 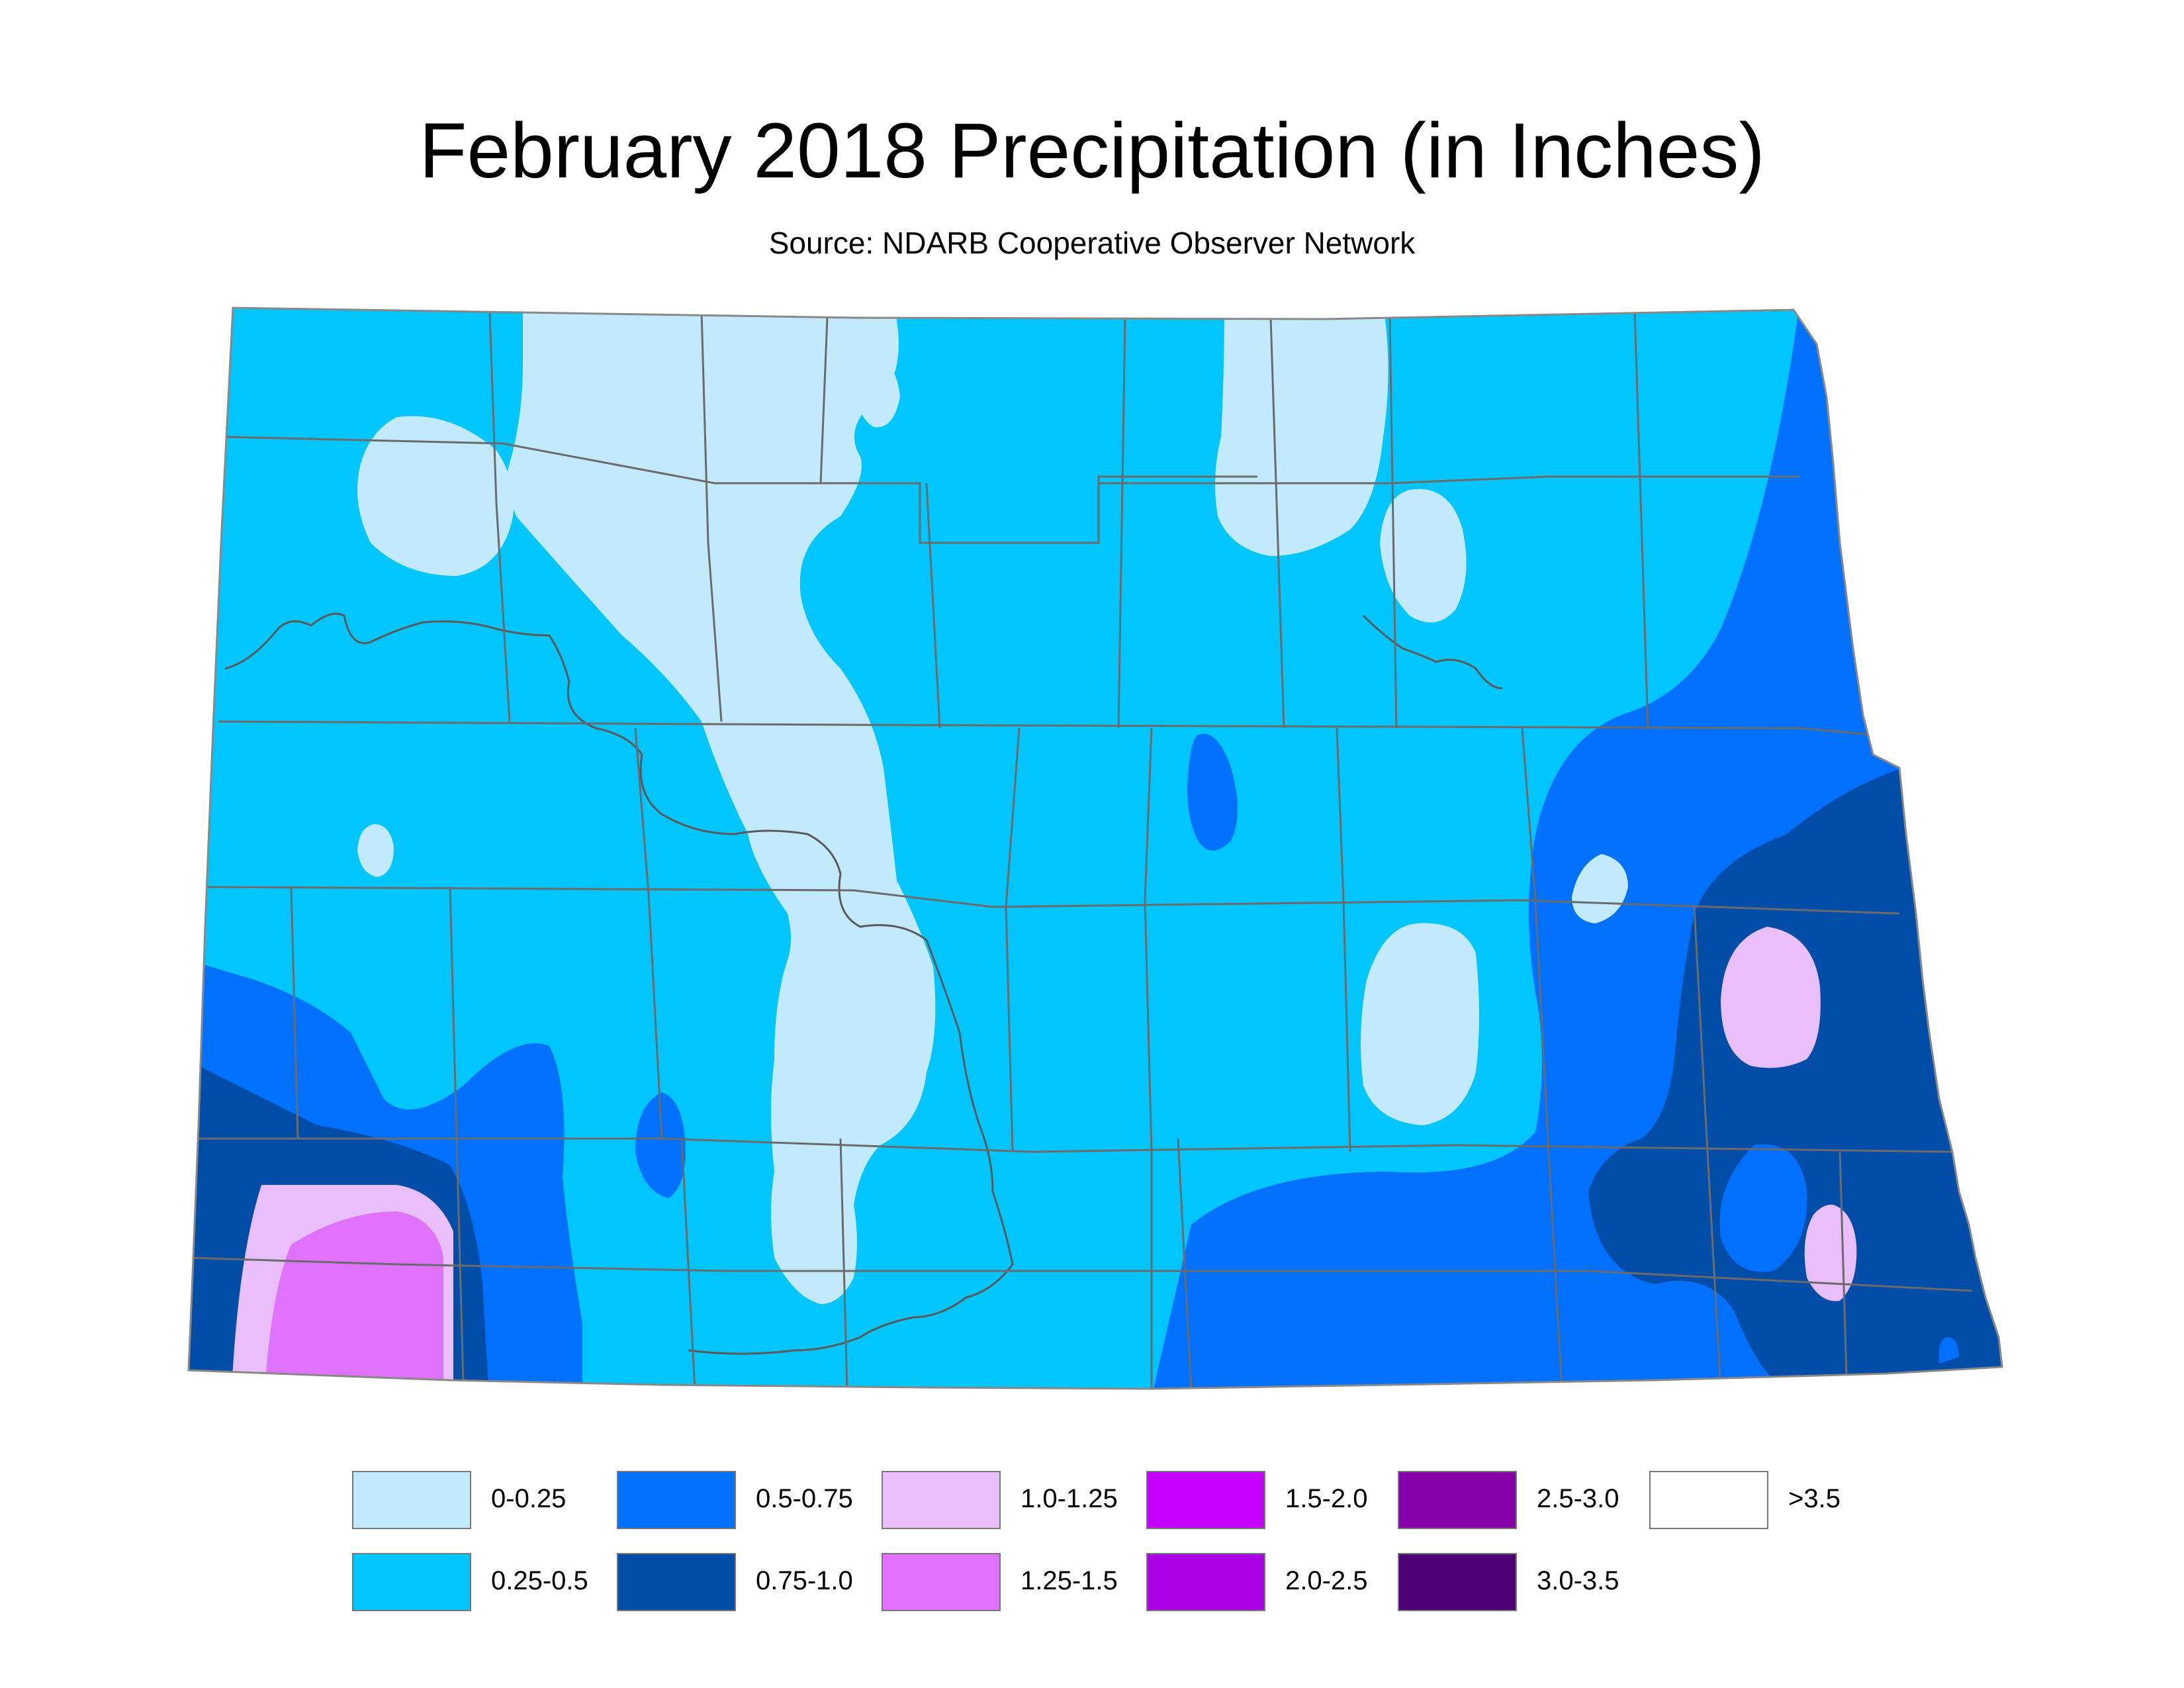 I want to click on zone-0.5-0.75-pocket-center, so click(x=1213, y=792).